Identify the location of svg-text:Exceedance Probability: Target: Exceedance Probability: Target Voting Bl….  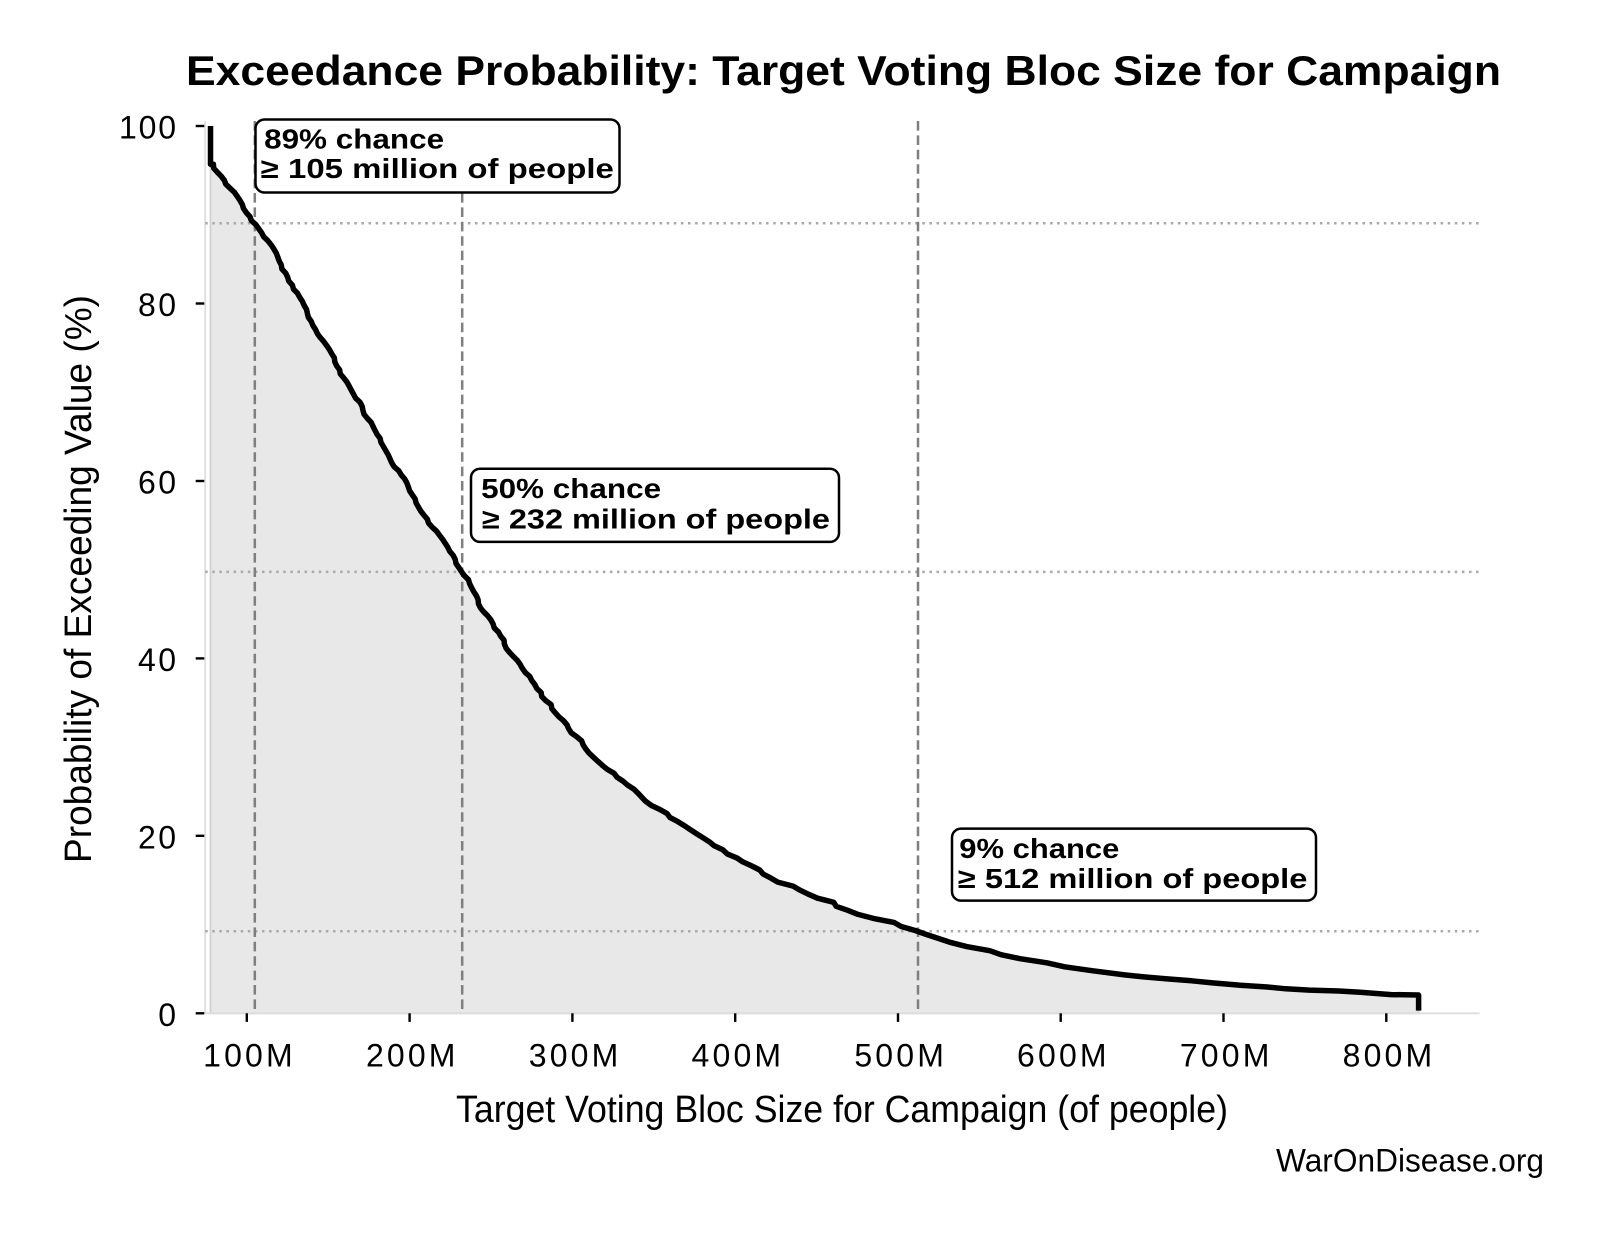
(843, 70).